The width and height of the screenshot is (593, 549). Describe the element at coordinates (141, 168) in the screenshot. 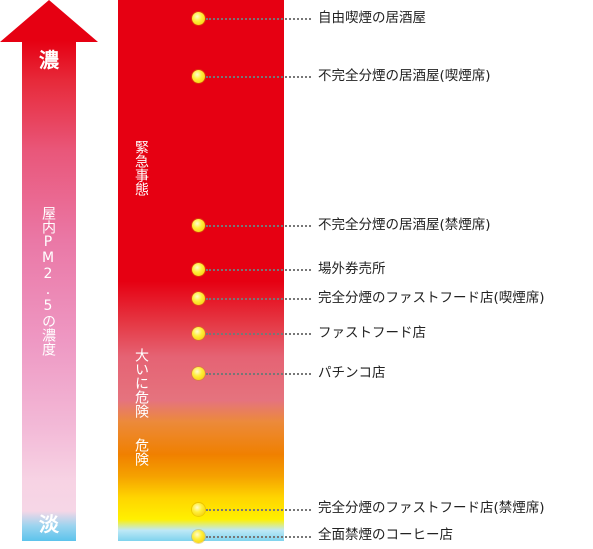

I see `zone-emergency-label: 緊急事態` at that location.